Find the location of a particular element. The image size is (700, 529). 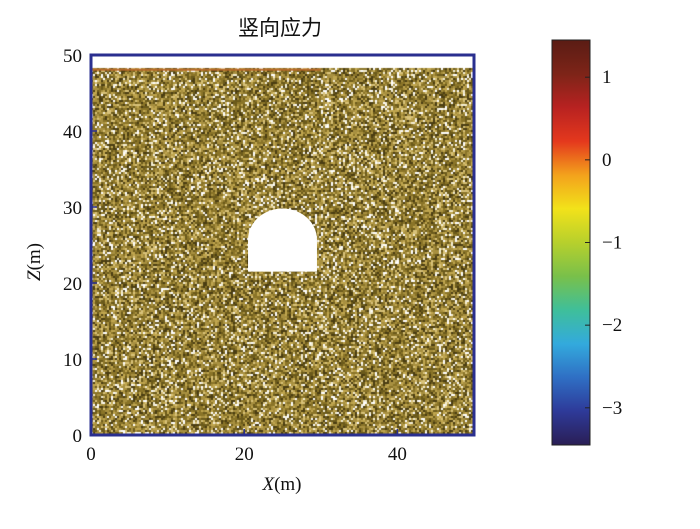

x-axis-label: X(m) is located at coordinates (281, 484).